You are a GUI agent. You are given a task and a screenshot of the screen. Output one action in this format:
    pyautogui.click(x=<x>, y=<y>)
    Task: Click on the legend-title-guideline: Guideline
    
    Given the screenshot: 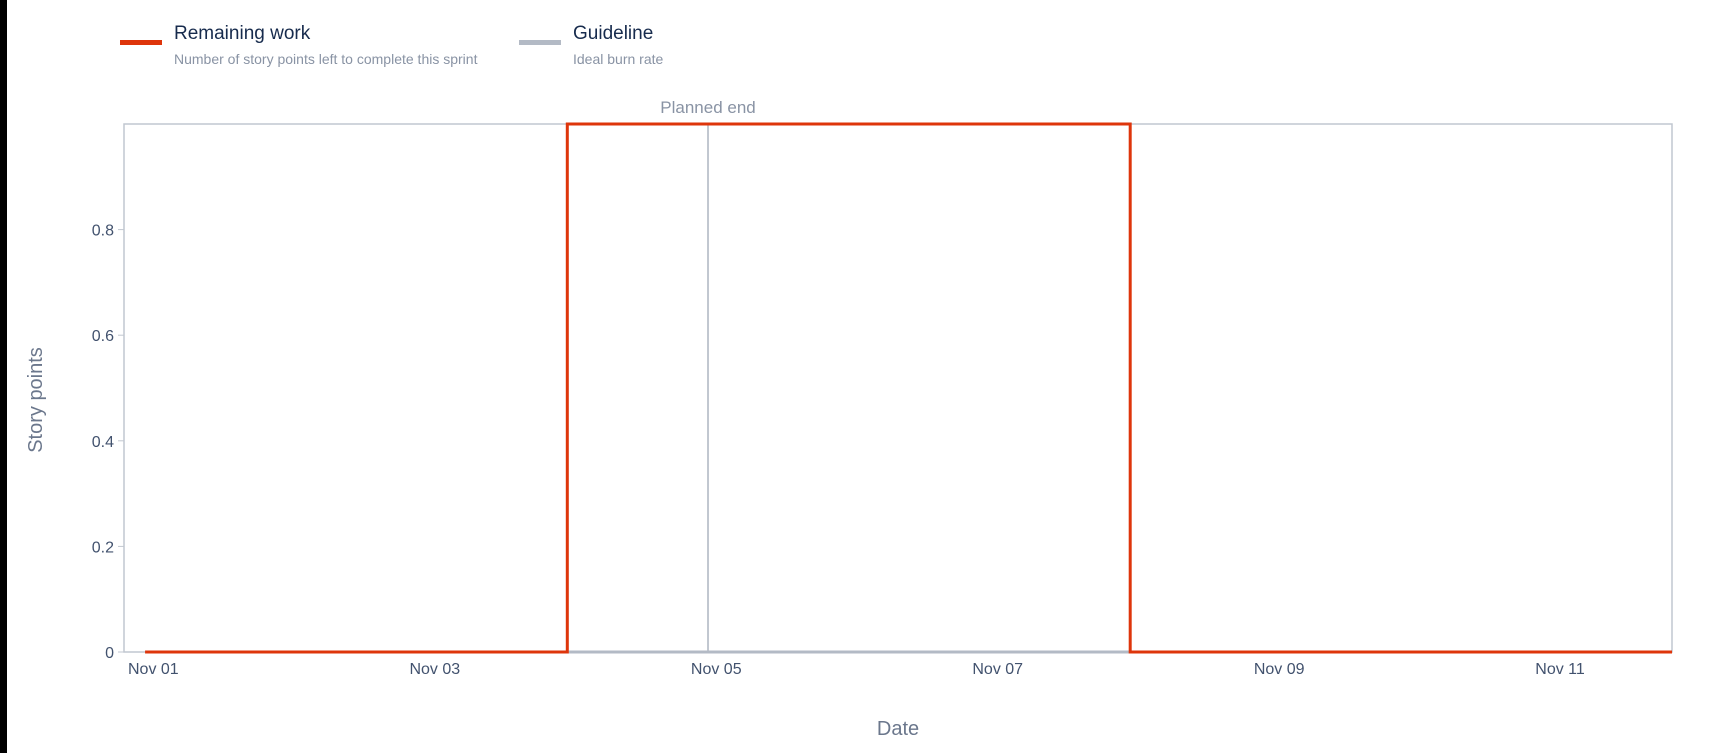 What is the action you would take?
    pyautogui.click(x=613, y=33)
    